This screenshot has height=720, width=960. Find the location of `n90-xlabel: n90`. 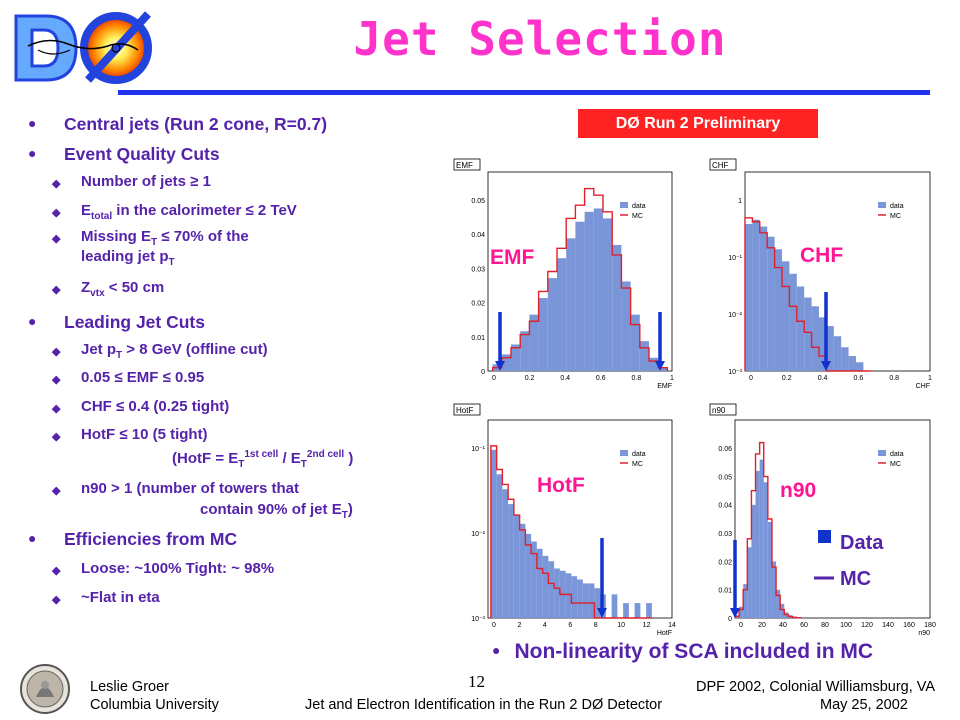

n90-xlabel: n90 is located at coordinates (924, 633).